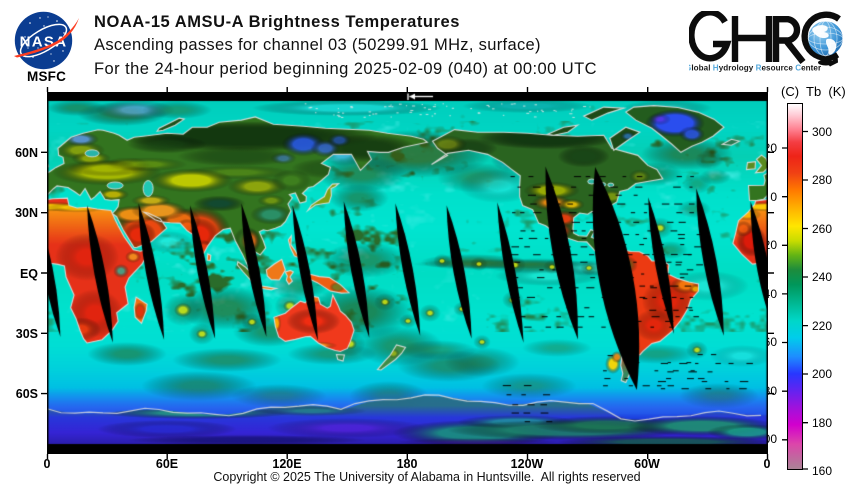  What do you see at coordinates (755, 68) in the screenshot?
I see `svg-text:Global Hydrology Resource Cent: Global Hydrology Resource Center` at bounding box center [755, 68].